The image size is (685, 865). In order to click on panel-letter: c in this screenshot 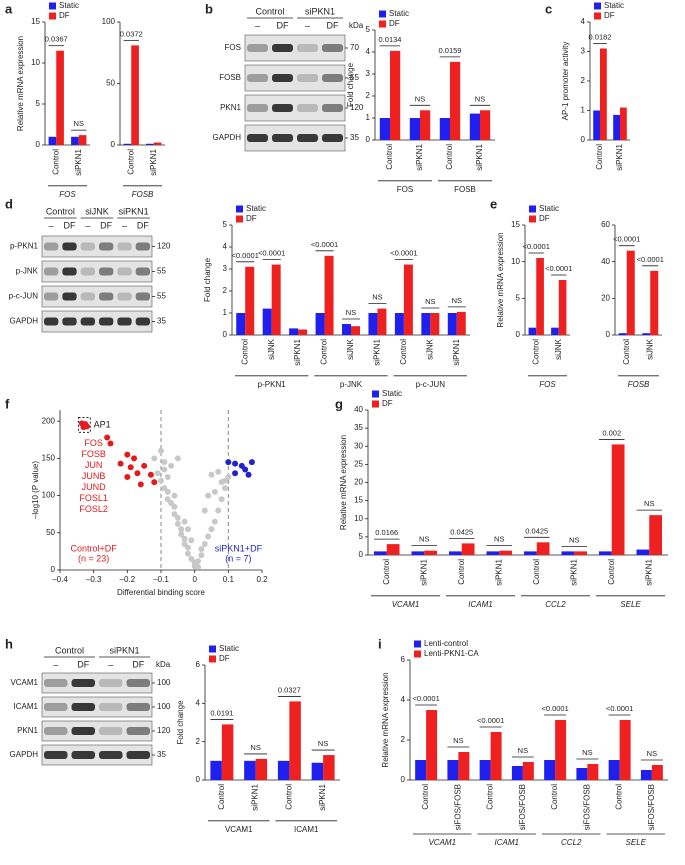, I will do `click(548, 8)`.